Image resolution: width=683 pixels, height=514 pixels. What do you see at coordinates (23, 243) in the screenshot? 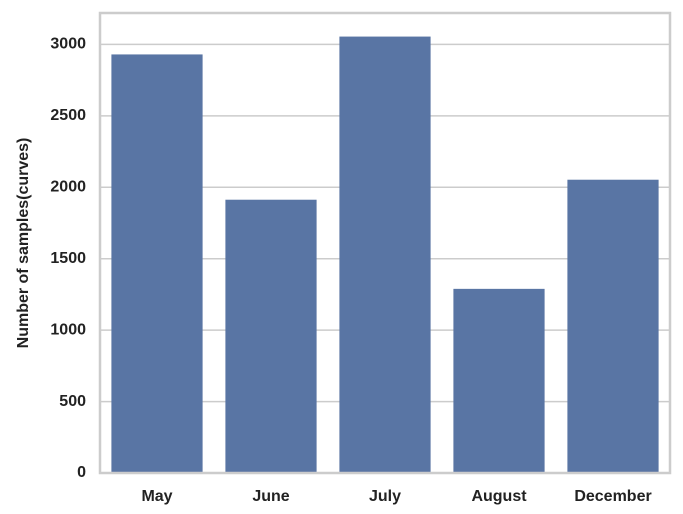
I see `y-axis-label: Number of samples(curves)` at bounding box center [23, 243].